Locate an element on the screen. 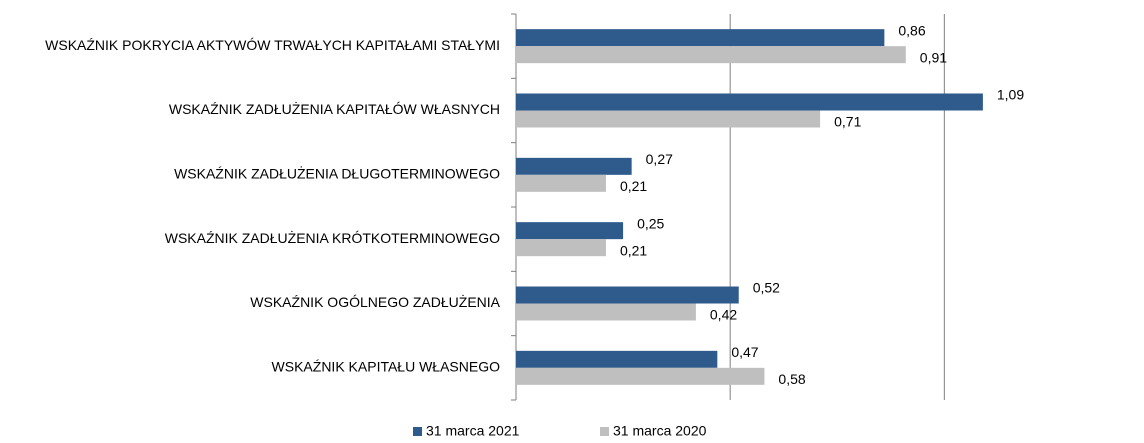 This screenshot has height=443, width=1144. data-label: 1,09 is located at coordinates (1010, 95).